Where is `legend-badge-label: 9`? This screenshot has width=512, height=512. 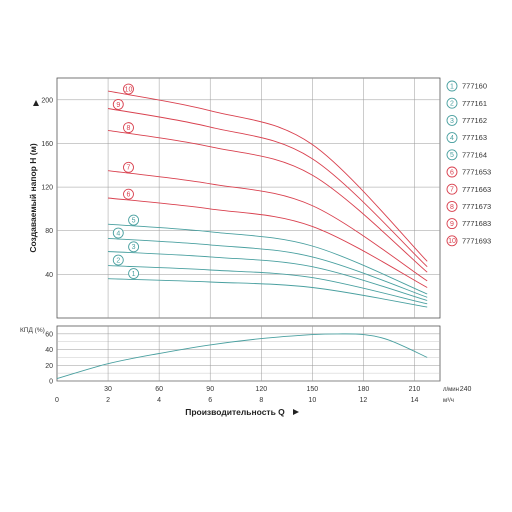 legend-badge-label: 9 is located at coordinates (452, 224).